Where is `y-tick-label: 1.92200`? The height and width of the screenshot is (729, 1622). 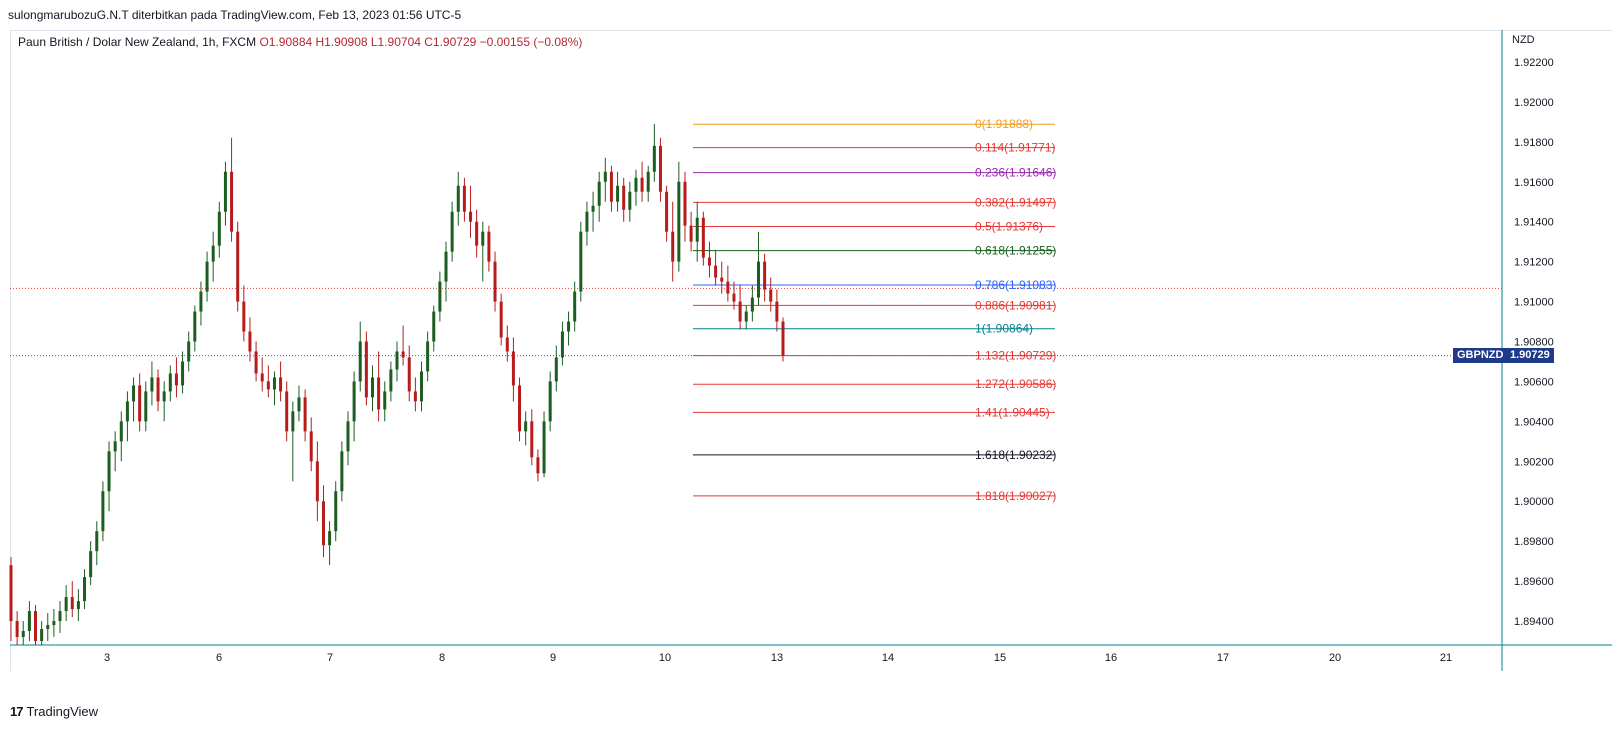
y-tick-label: 1.92200 is located at coordinates (1534, 63).